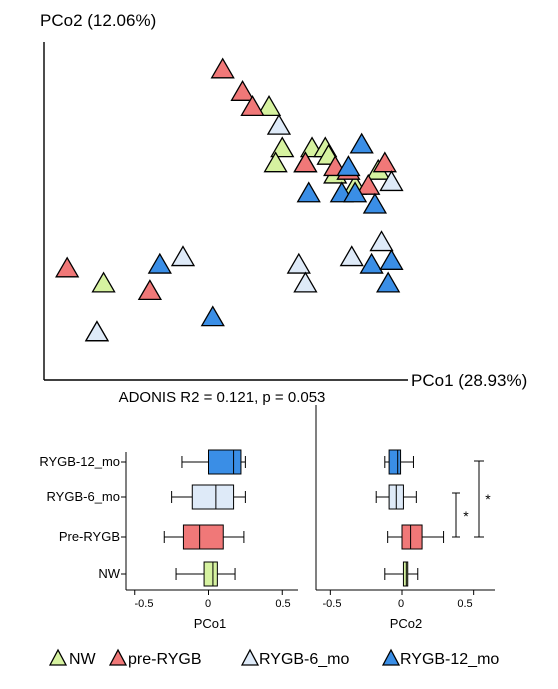 The width and height of the screenshot is (558, 689). I want to click on pco2-boxes, so click(402, 522).